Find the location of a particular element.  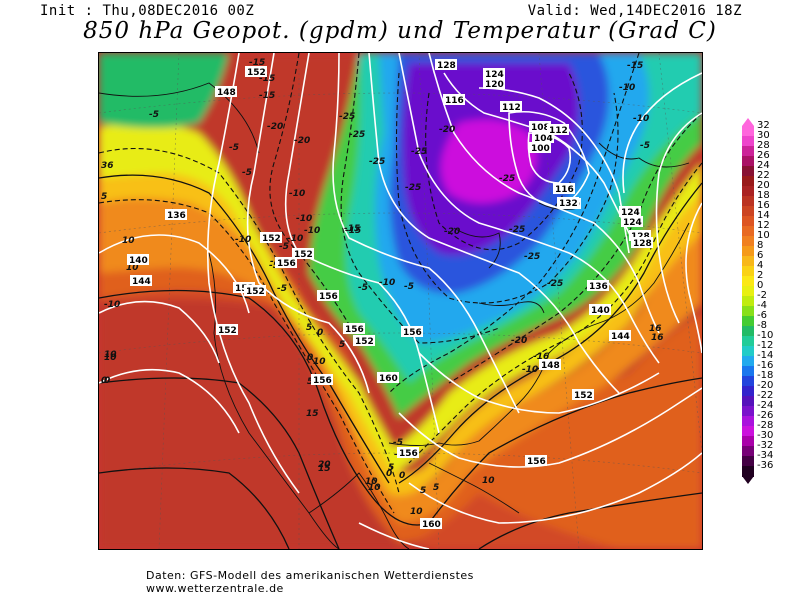

geopotential-label-text: 112 is located at coordinates (558, 131).